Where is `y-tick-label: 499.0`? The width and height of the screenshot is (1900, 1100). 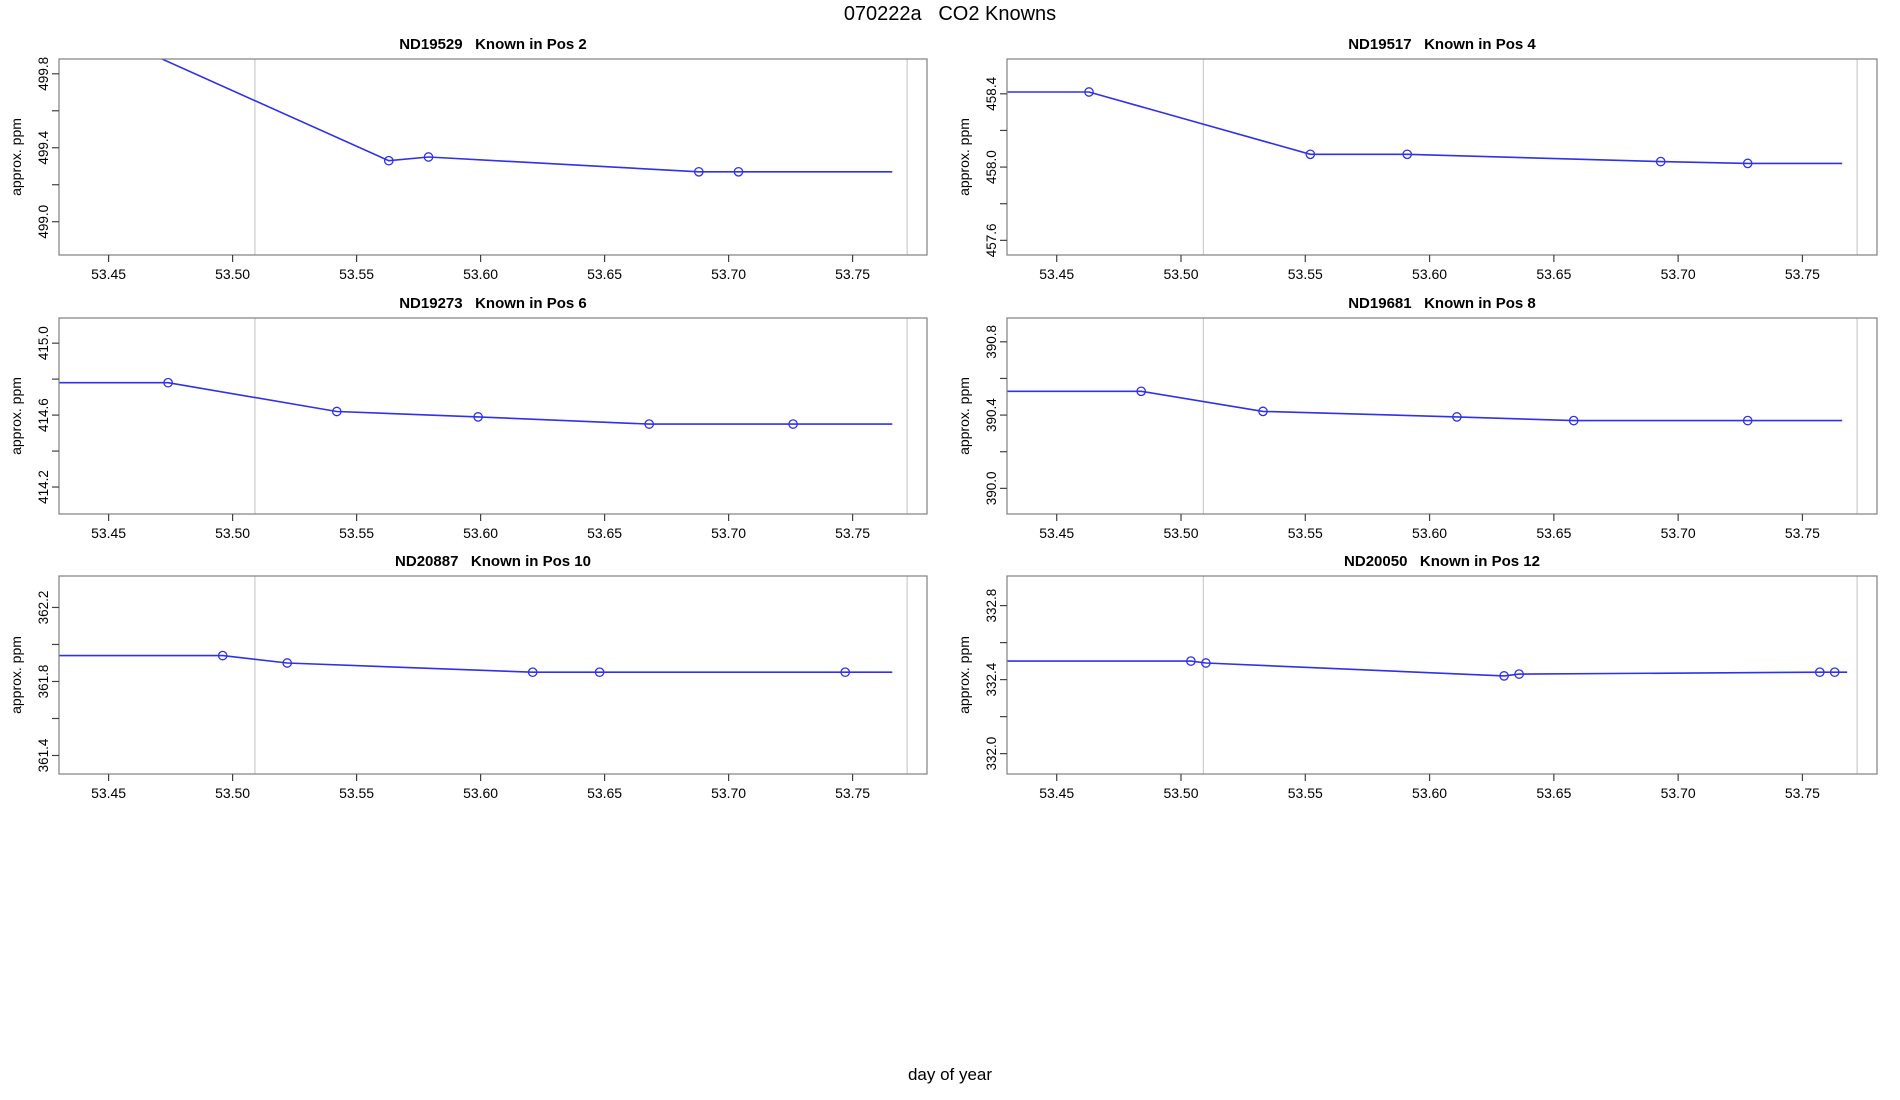 y-tick-label: 499.0 is located at coordinates (43, 222).